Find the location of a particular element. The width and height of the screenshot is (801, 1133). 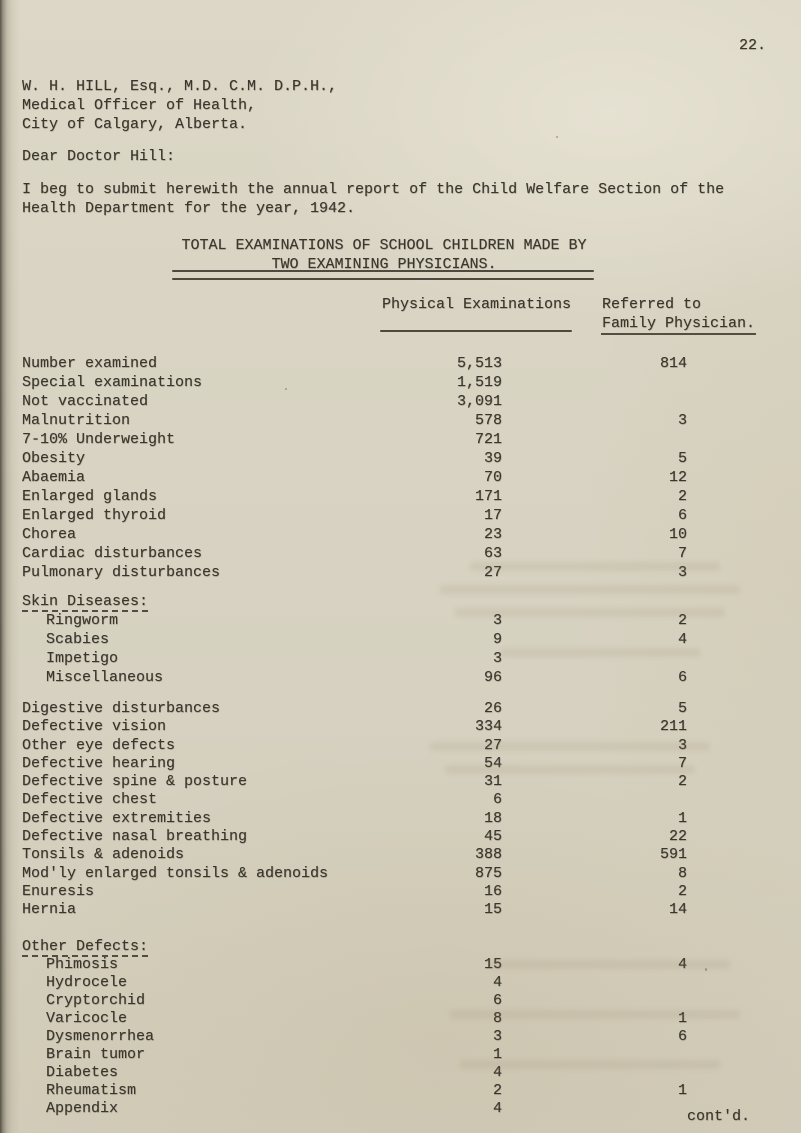

table-row: Obesity 39 5 is located at coordinates (355, 458).